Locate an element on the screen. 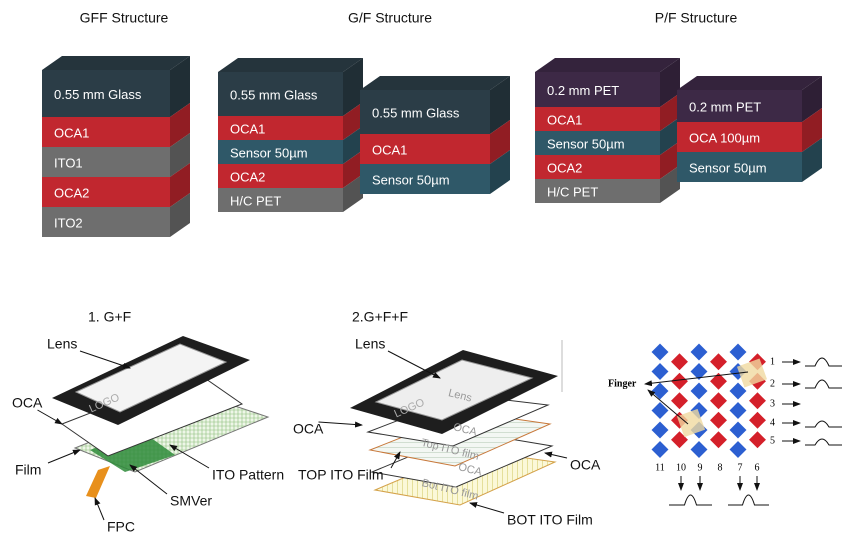  finger-label: Finger is located at coordinates (622, 383).